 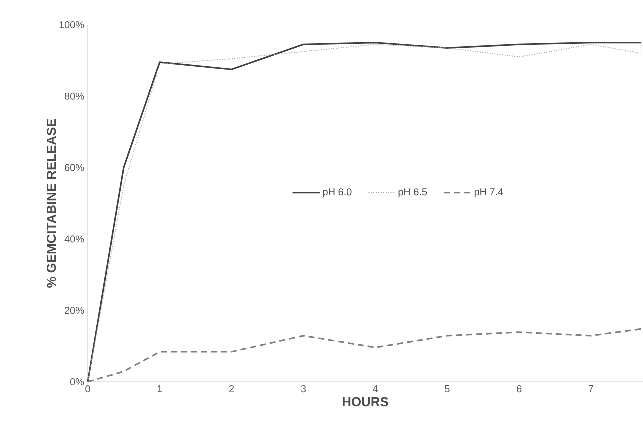 What do you see at coordinates (303, 389) in the screenshot?
I see `x-tick-label: 3` at bounding box center [303, 389].